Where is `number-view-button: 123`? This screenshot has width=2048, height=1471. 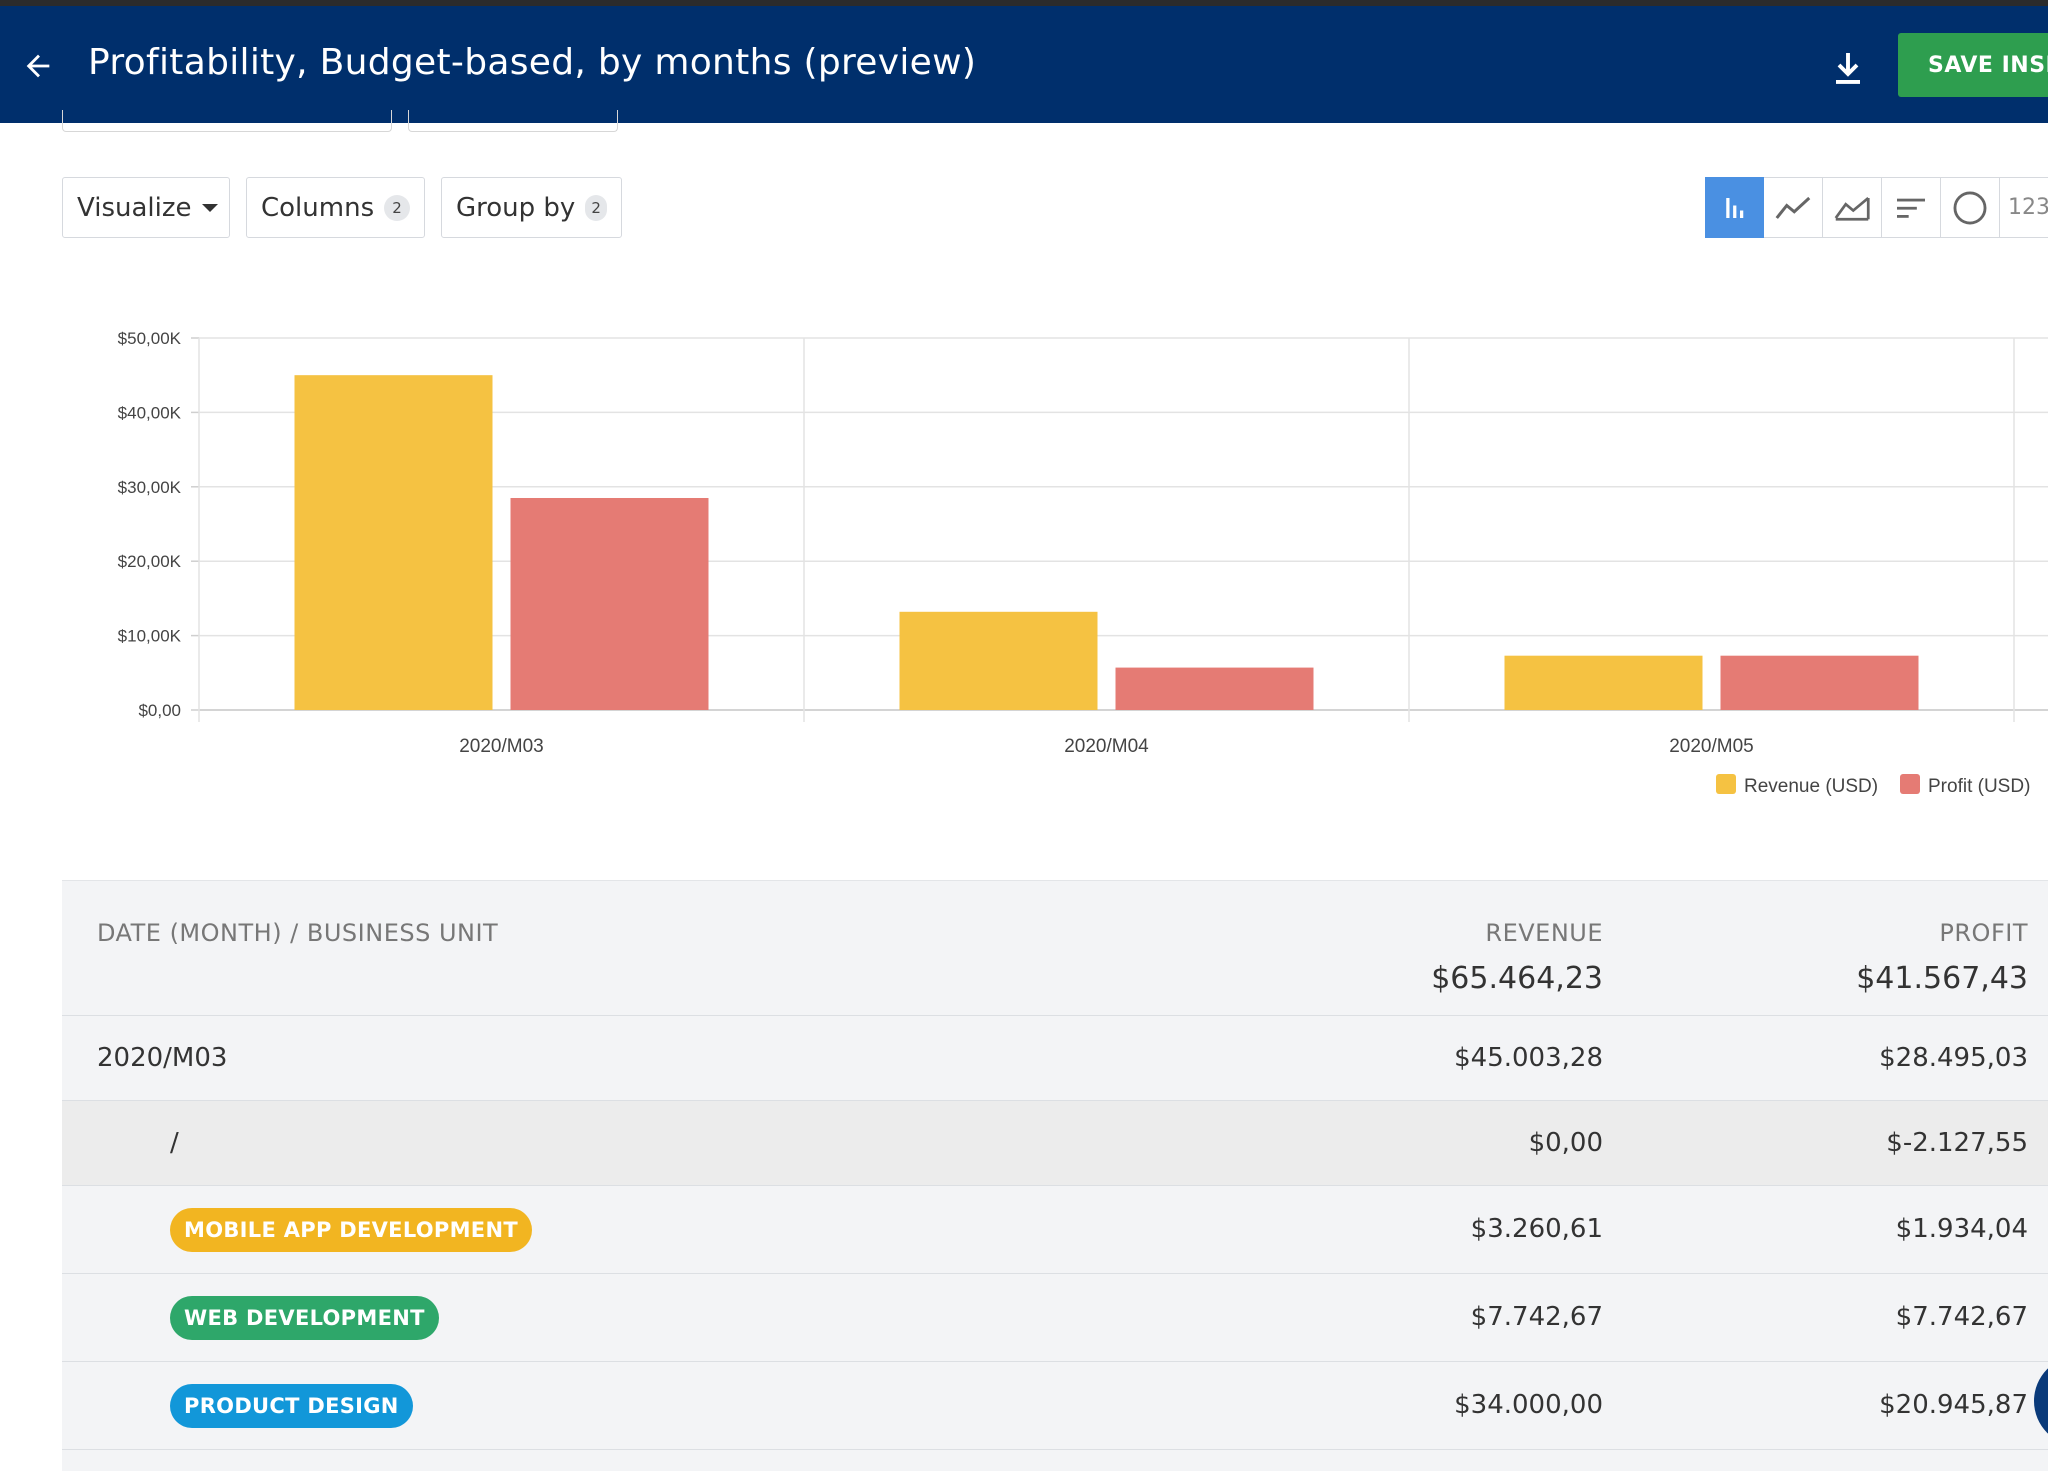
number-view-button: 123 is located at coordinates (2024, 207).